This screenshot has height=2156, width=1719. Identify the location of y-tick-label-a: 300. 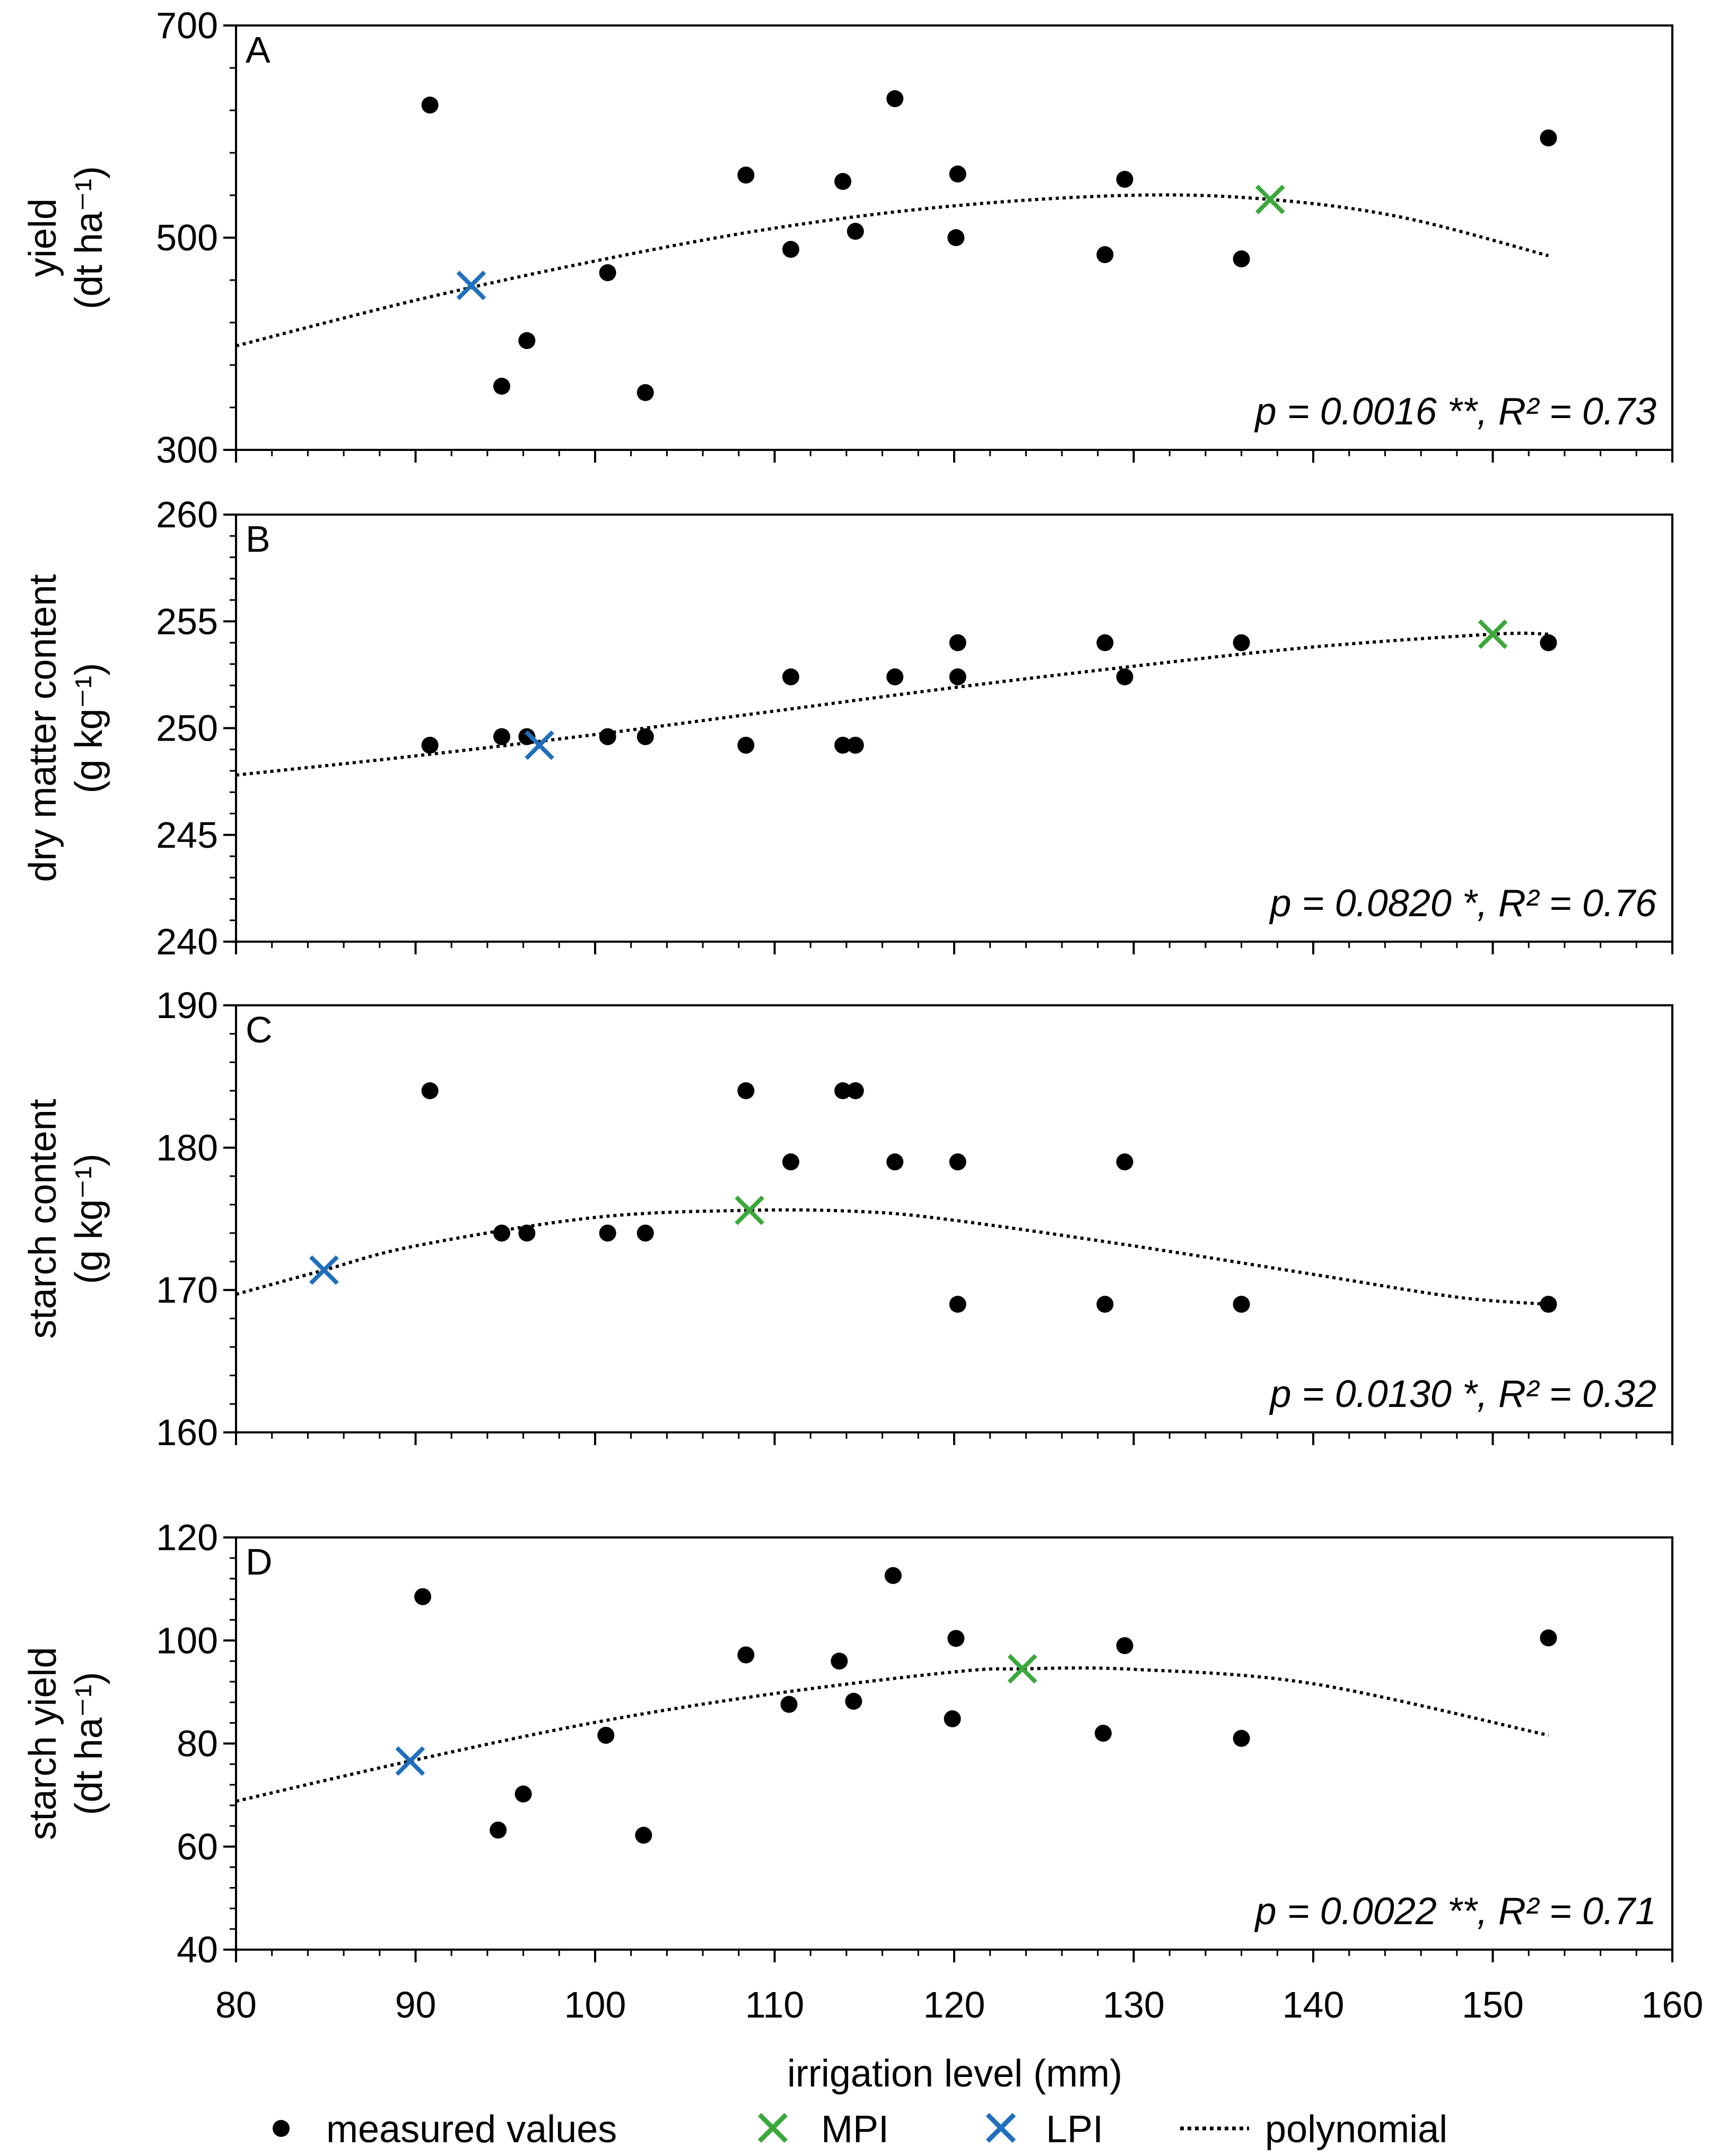
(187, 450).